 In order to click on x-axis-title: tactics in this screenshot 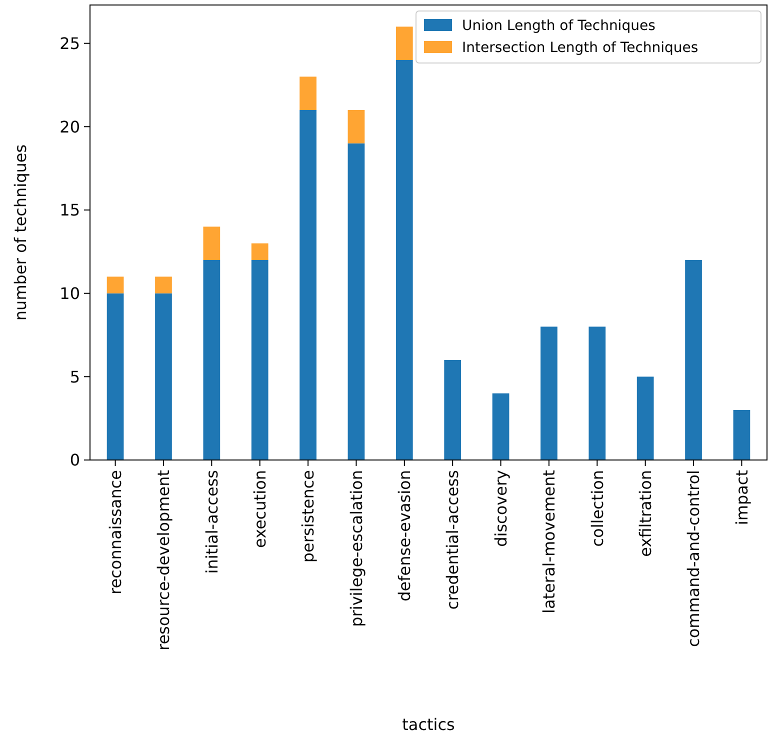, I will do `click(428, 724)`.